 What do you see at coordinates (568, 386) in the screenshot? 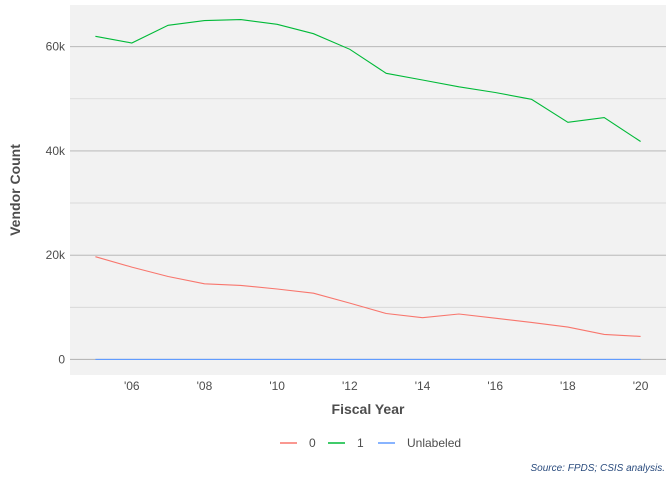
I see `x-tick-label: '18` at bounding box center [568, 386].